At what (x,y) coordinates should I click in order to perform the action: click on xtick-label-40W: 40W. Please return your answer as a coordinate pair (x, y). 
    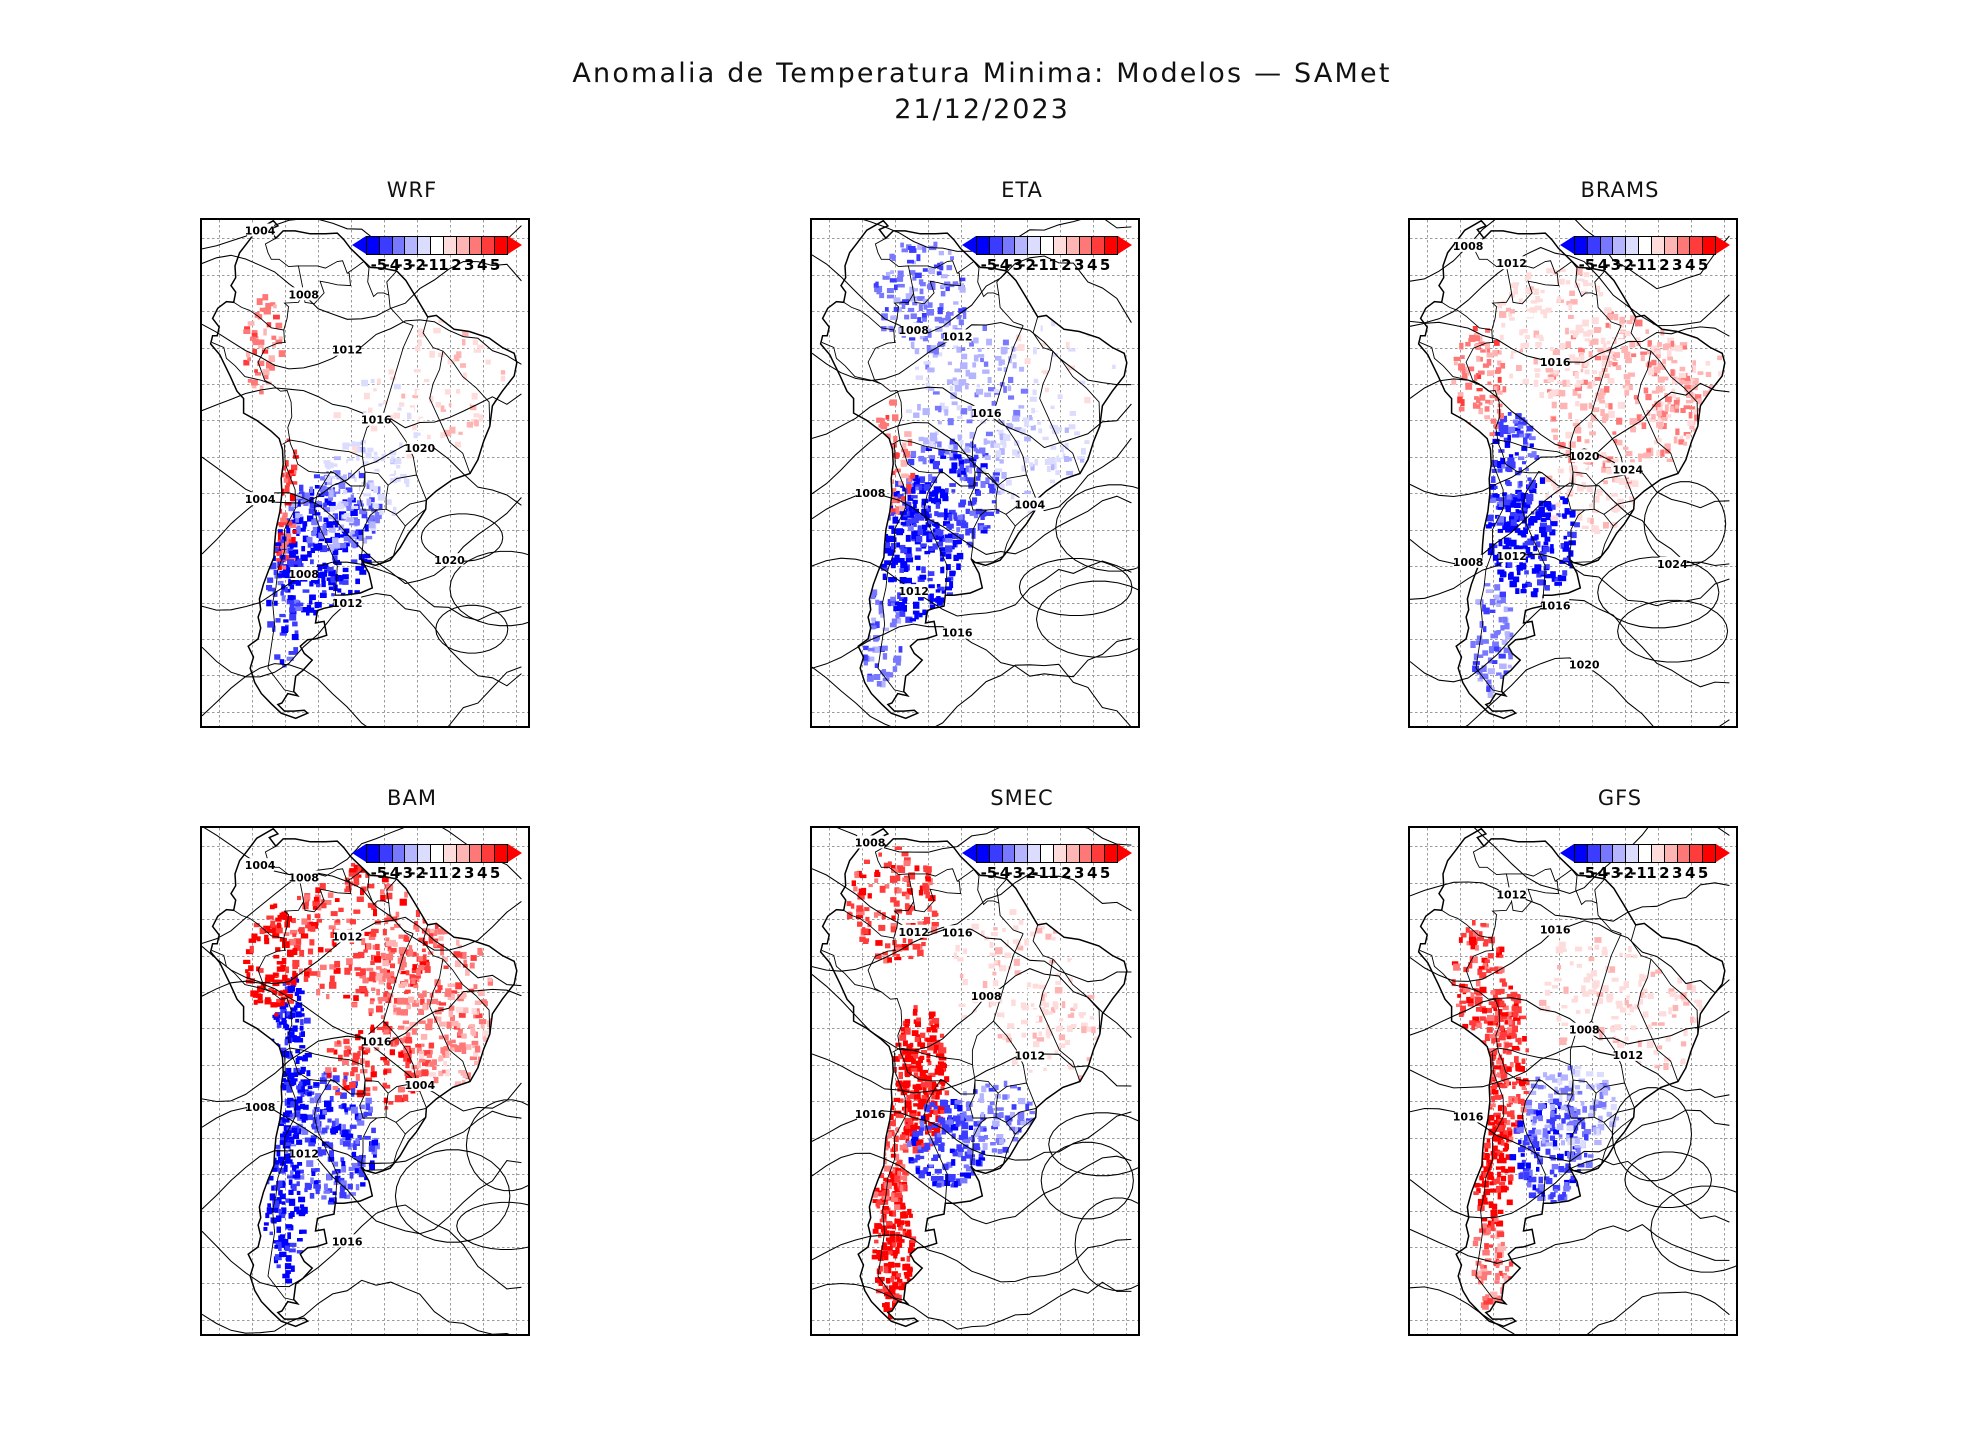
    Looking at the image, I should click on (1690, 727).